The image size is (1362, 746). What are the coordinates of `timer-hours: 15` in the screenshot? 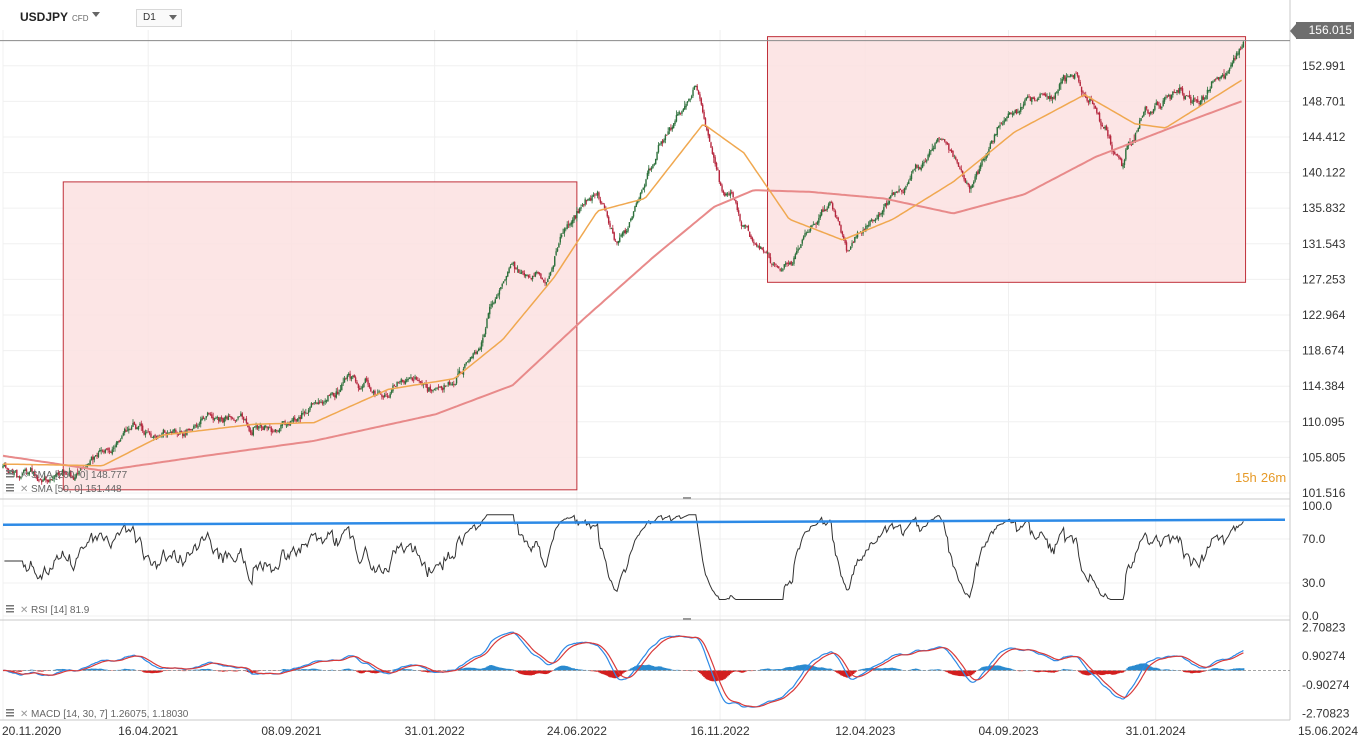 It's located at (1242, 477).